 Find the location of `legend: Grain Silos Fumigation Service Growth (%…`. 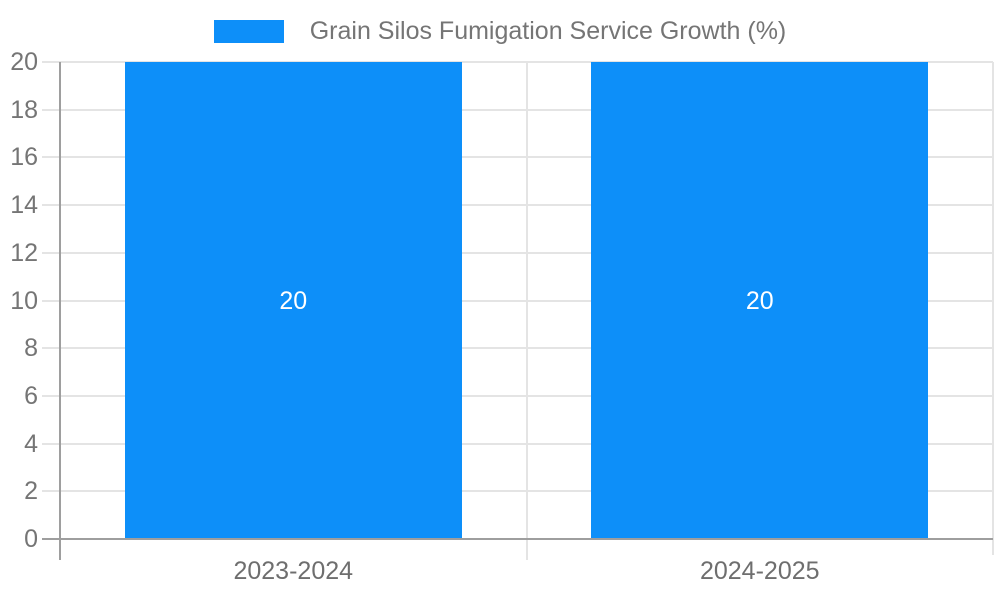

legend: Grain Silos Fumigation Service Growth (%… is located at coordinates (500, 31).